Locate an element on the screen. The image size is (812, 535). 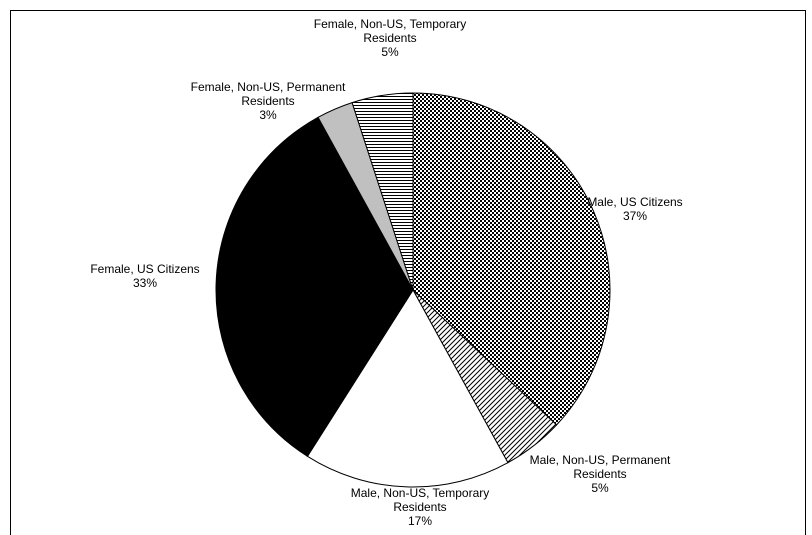
slice-value: 33% is located at coordinates (145, 283).